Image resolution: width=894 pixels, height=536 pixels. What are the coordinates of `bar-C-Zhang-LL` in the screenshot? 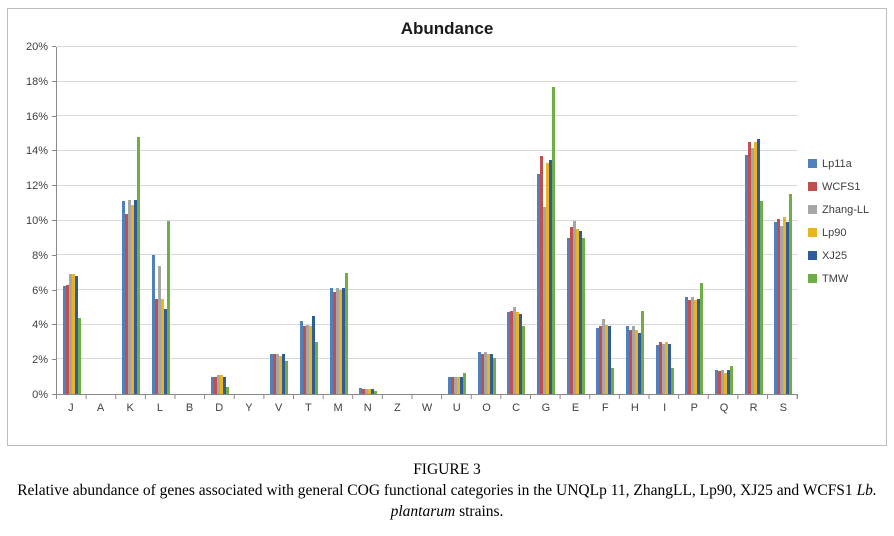 It's located at (515, 350).